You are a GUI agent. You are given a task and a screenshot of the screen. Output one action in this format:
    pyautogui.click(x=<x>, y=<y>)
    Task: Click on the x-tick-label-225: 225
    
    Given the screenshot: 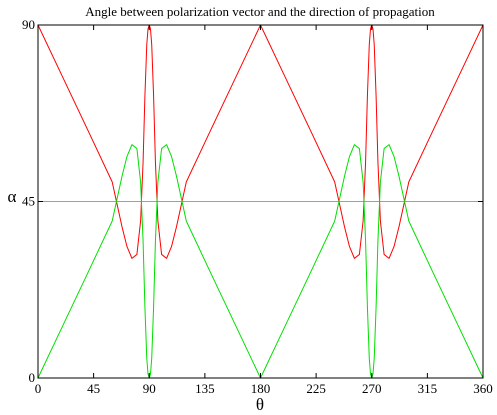 What is the action you would take?
    pyautogui.click(x=316, y=388)
    